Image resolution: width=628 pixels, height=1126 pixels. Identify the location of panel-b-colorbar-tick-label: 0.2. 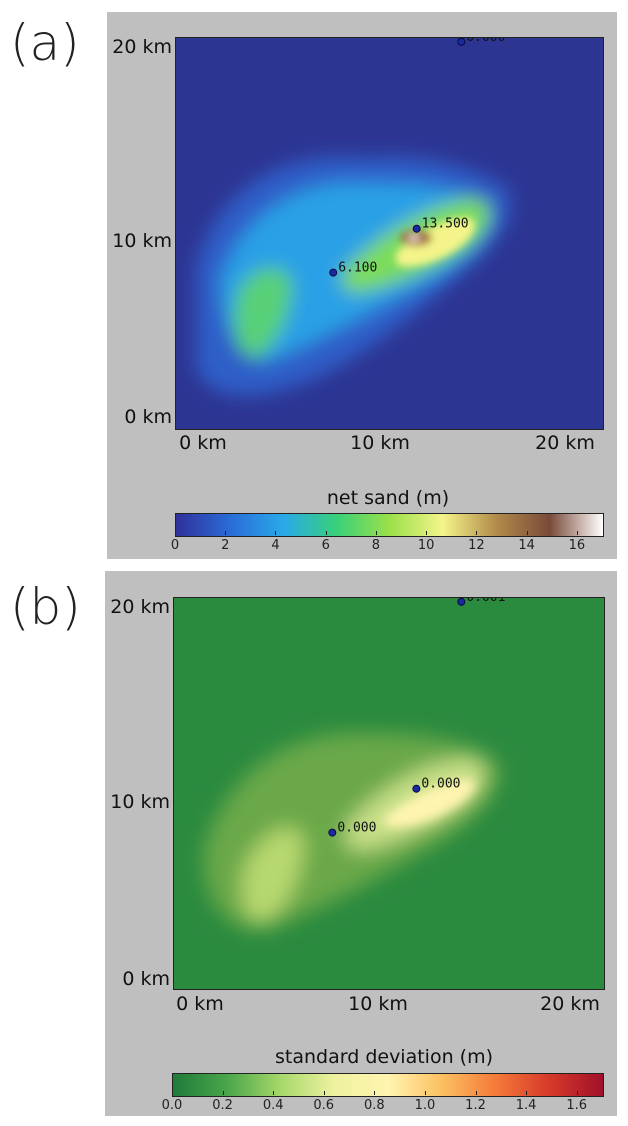
(222, 1105).